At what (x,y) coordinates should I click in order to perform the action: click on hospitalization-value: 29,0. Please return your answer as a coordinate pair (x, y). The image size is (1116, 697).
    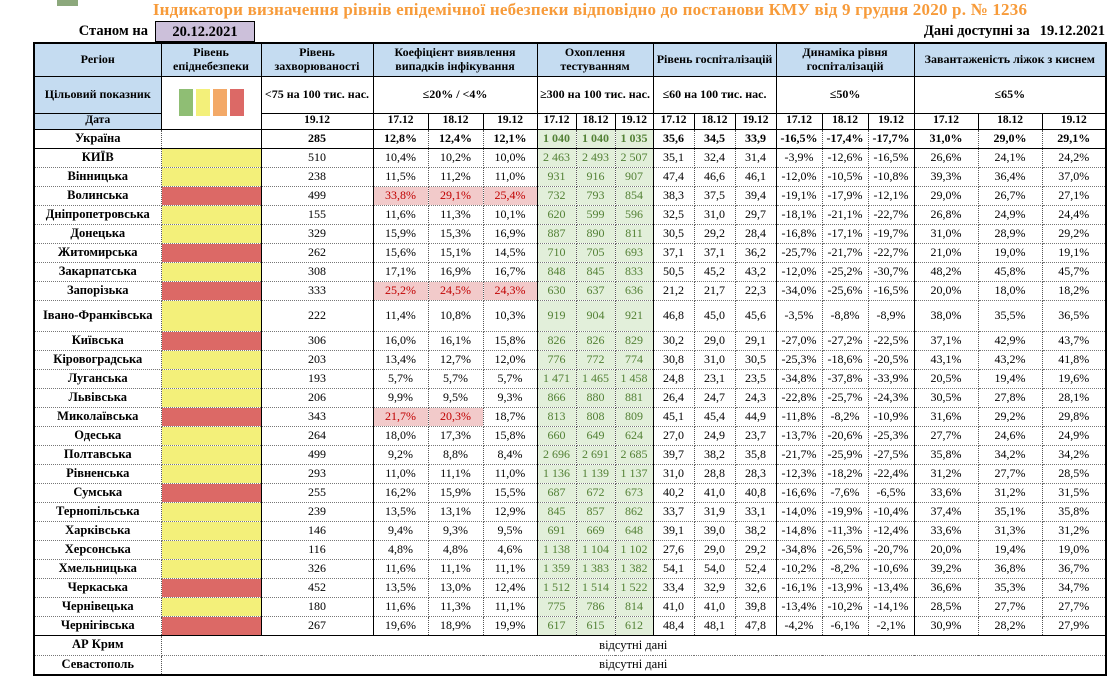
    Looking at the image, I should click on (715, 550).